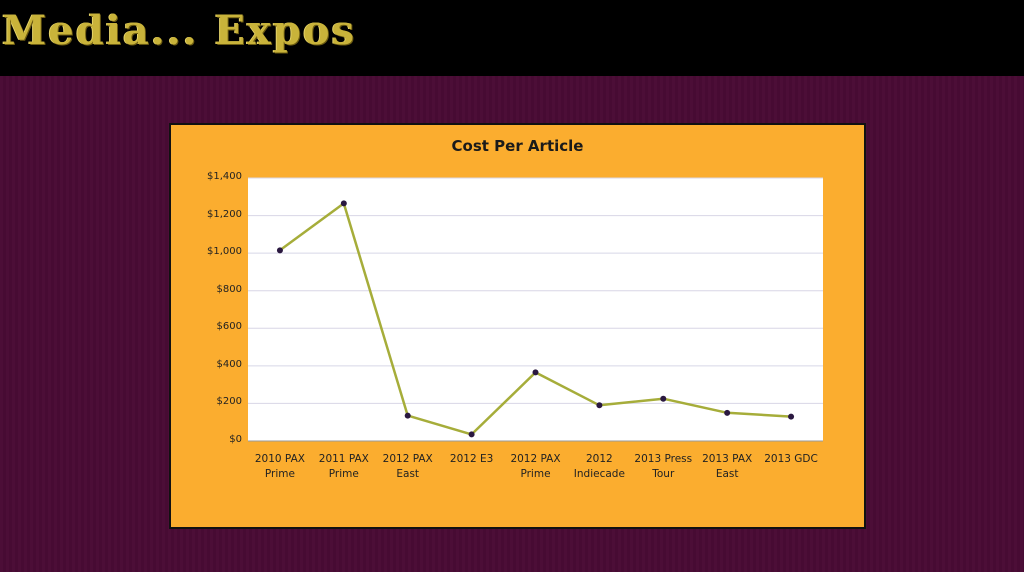  What do you see at coordinates (517, 146) in the screenshot?
I see `chart-title: Cost Per Article` at bounding box center [517, 146].